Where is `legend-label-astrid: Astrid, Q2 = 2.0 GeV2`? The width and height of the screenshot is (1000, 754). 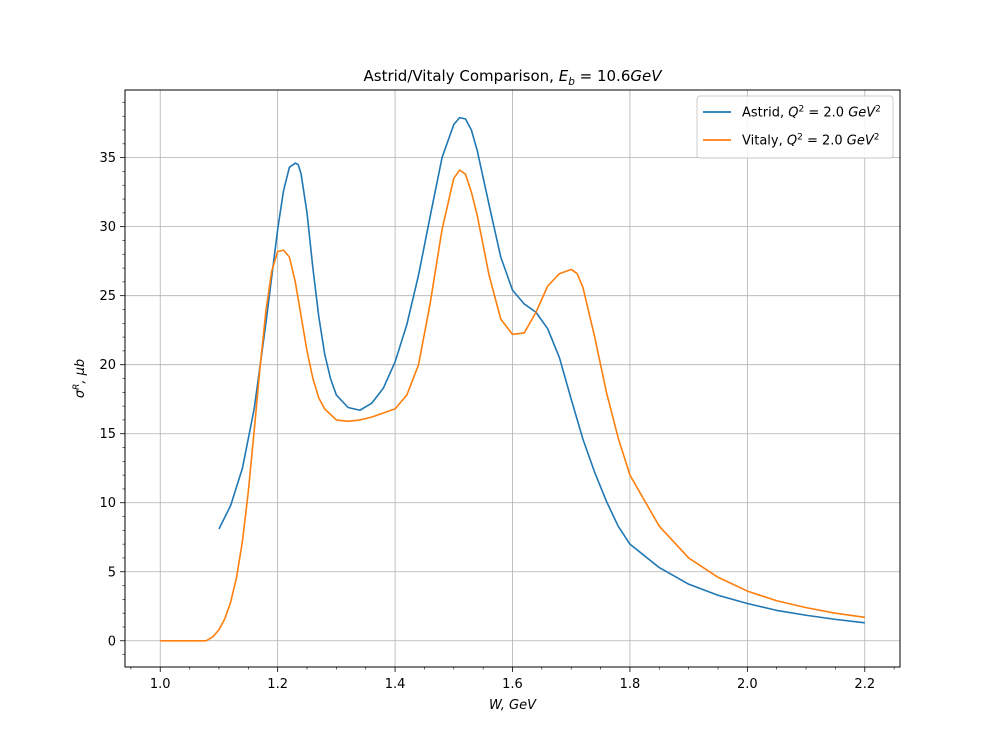 legend-label-astrid: Astrid, Q2 = 2.0 GeV2 is located at coordinates (811, 113).